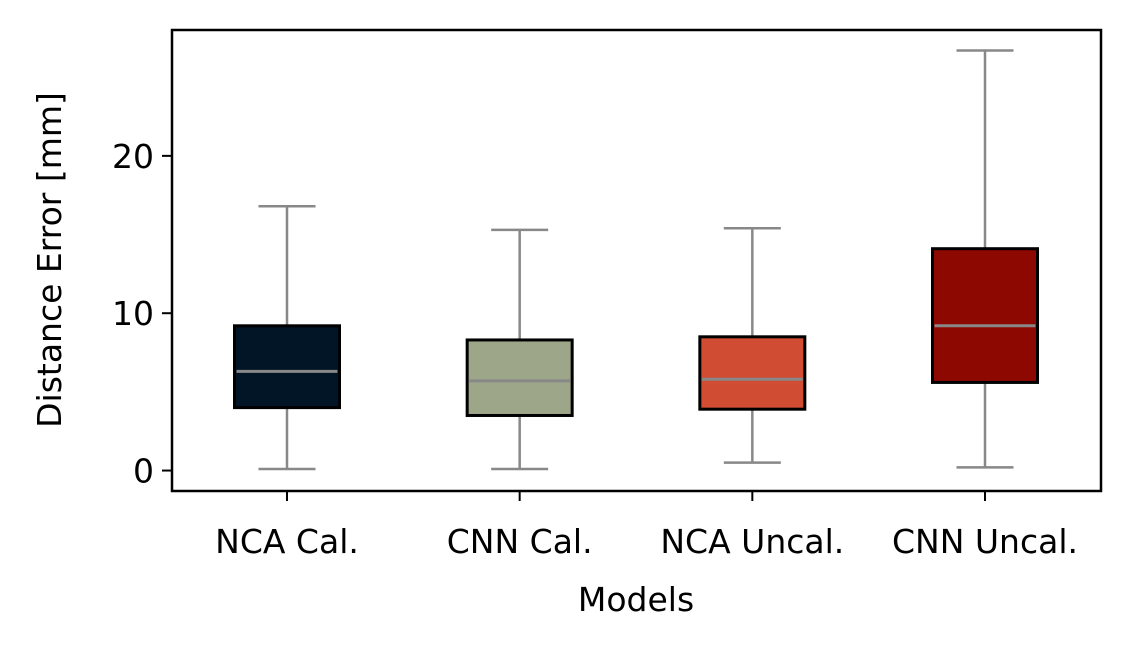 The image size is (1131, 651). I want to click on x-axis: NCA Cal. CNN Cal. NCA Uncal. CNN Uncal., so click(646, 526).